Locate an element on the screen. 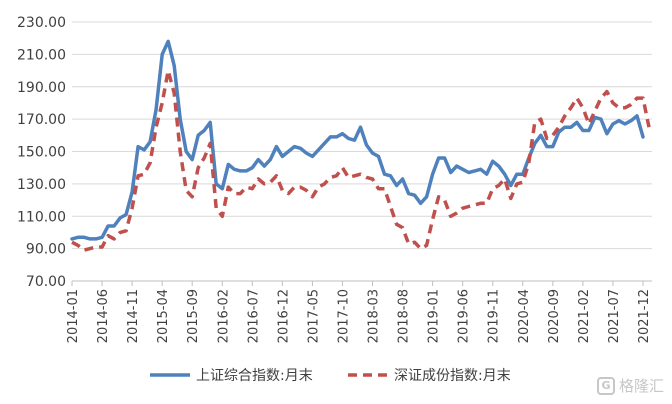 Image resolution: width=672 pixels, height=404 pixels. x-tick-label: 2018-08 is located at coordinates (404, 316).